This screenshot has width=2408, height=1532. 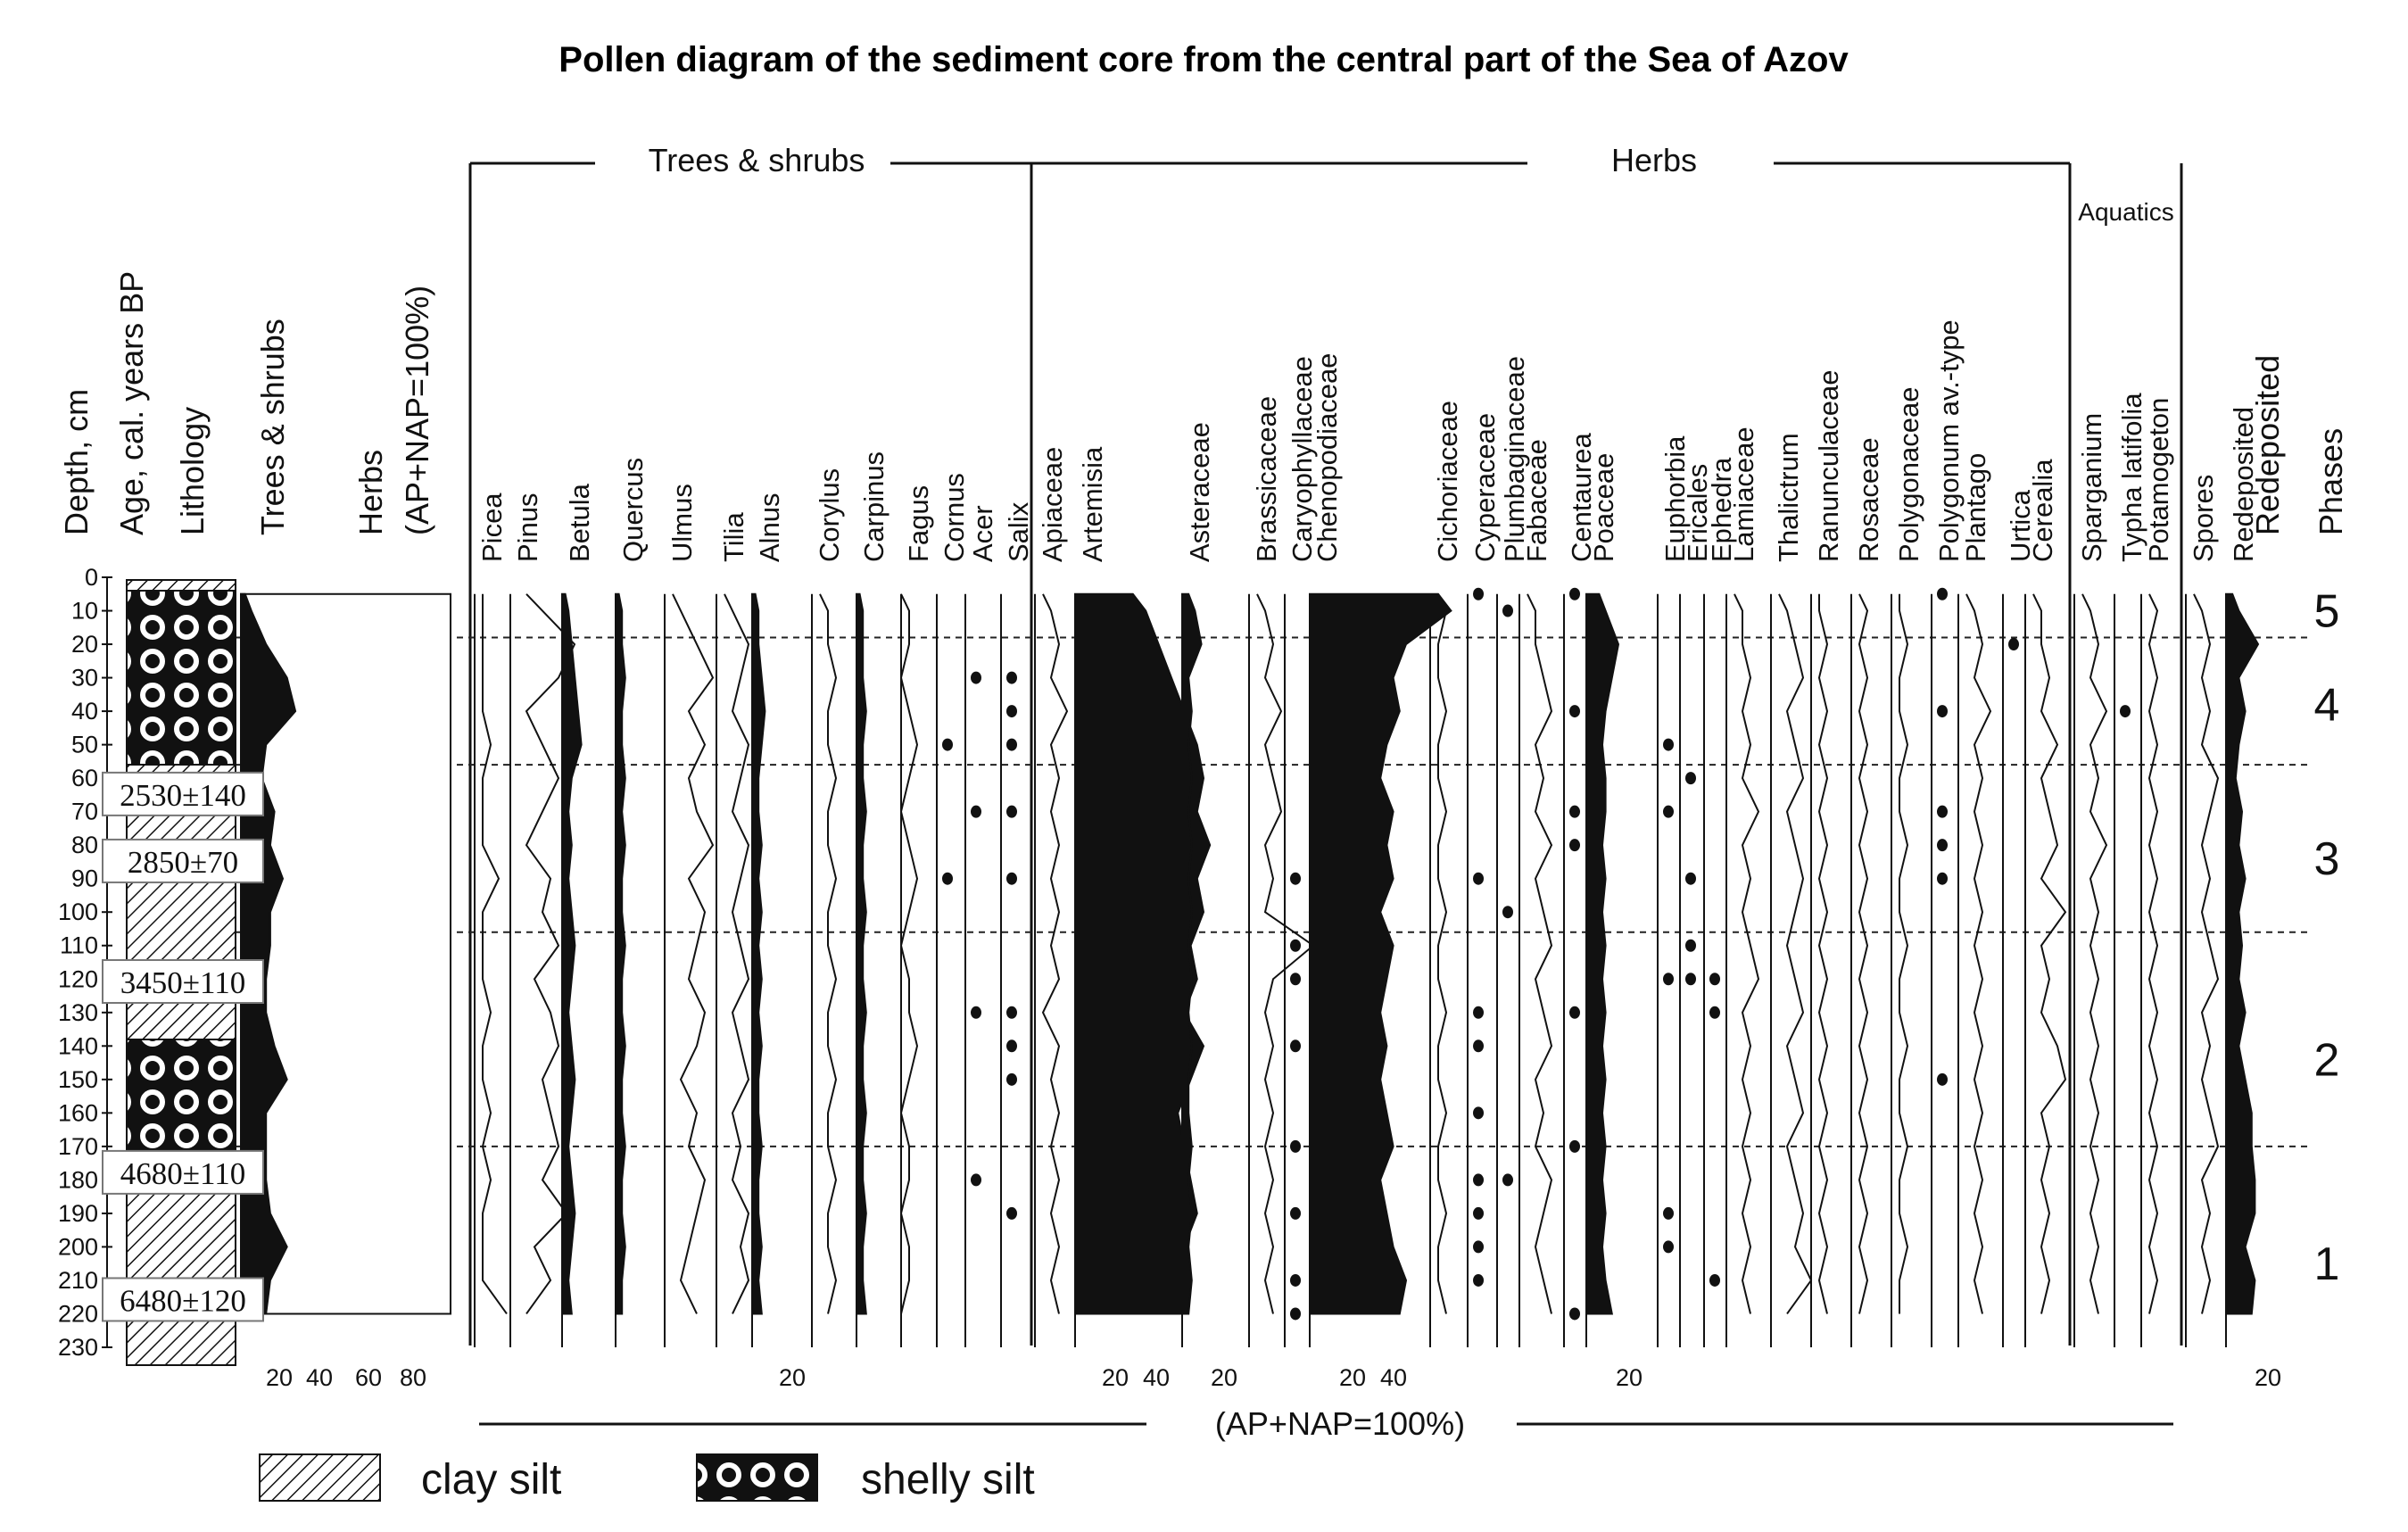 I want to click on scale-label: 40, so click(x=1156, y=1377).